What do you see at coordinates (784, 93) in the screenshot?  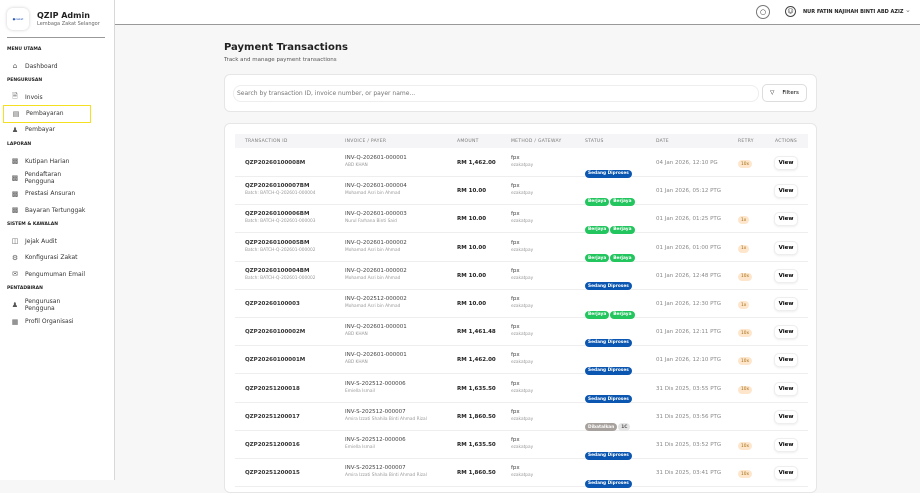 I see `filters-button: ▽ Filters` at bounding box center [784, 93].